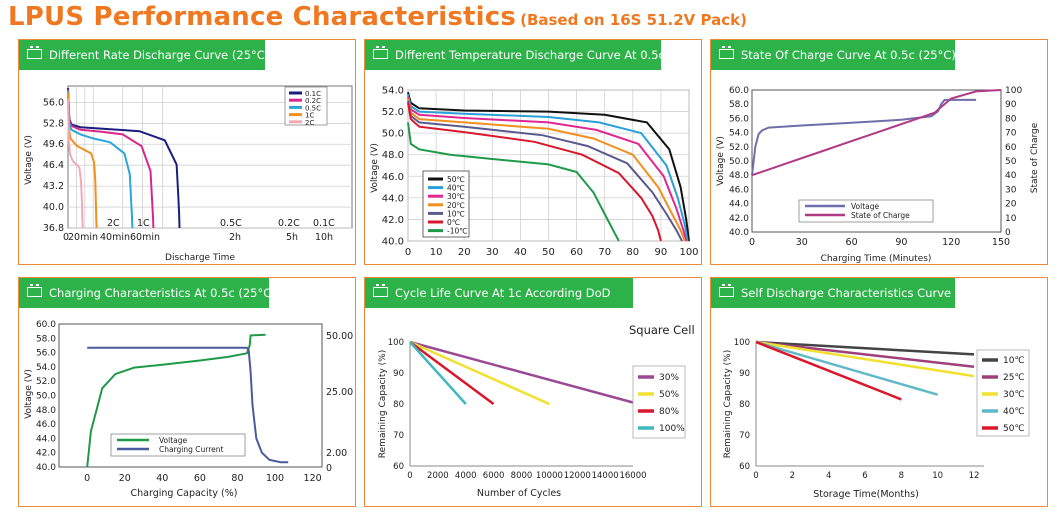  I want to click on series-line-30%, so click(521, 372).